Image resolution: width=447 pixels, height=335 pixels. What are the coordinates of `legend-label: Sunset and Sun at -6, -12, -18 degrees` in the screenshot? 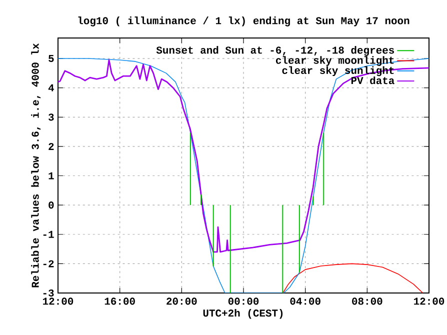 It's located at (275, 51).